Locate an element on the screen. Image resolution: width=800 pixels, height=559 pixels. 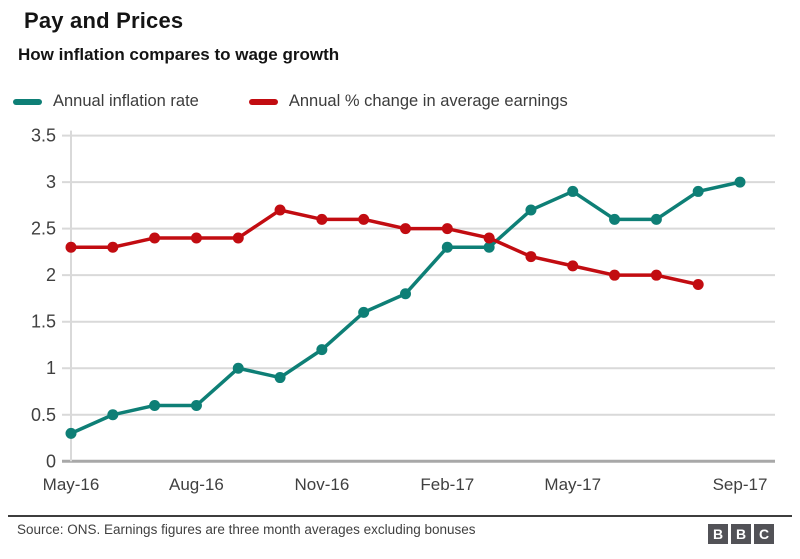
x-tick-label: Sep-17 is located at coordinates (740, 484).